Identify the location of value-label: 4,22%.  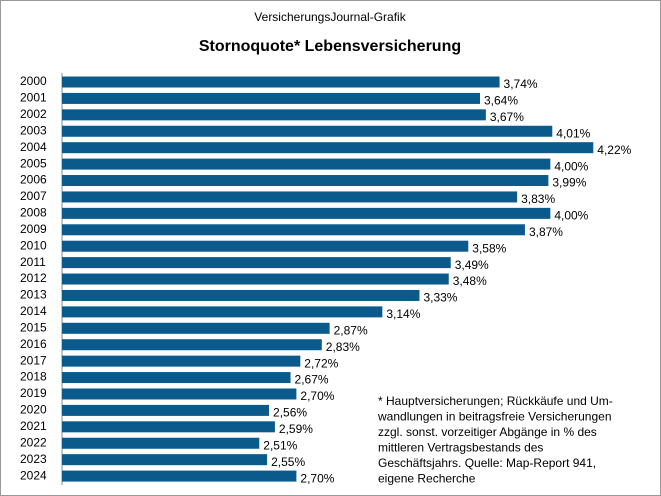
(614, 150).